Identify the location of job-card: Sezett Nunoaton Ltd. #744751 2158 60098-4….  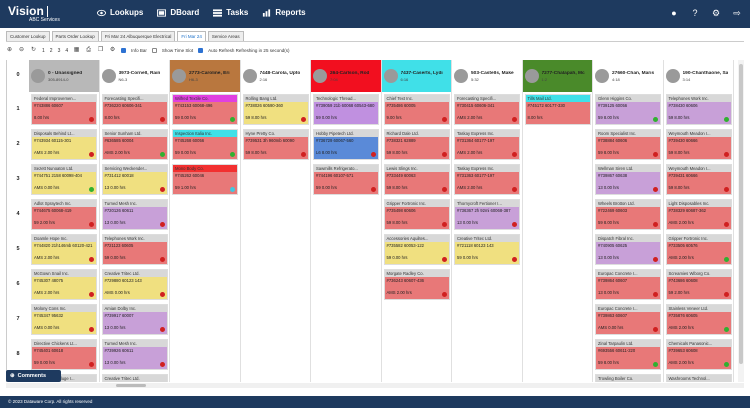
(64, 179).